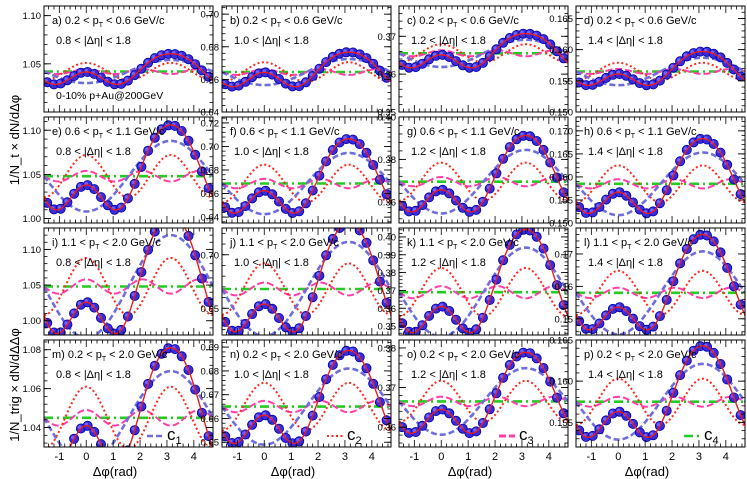 Image resolution: width=747 pixels, height=479 pixels. What do you see at coordinates (210, 395) in the screenshot?
I see `y-tick-label: 0.67` at bounding box center [210, 395].